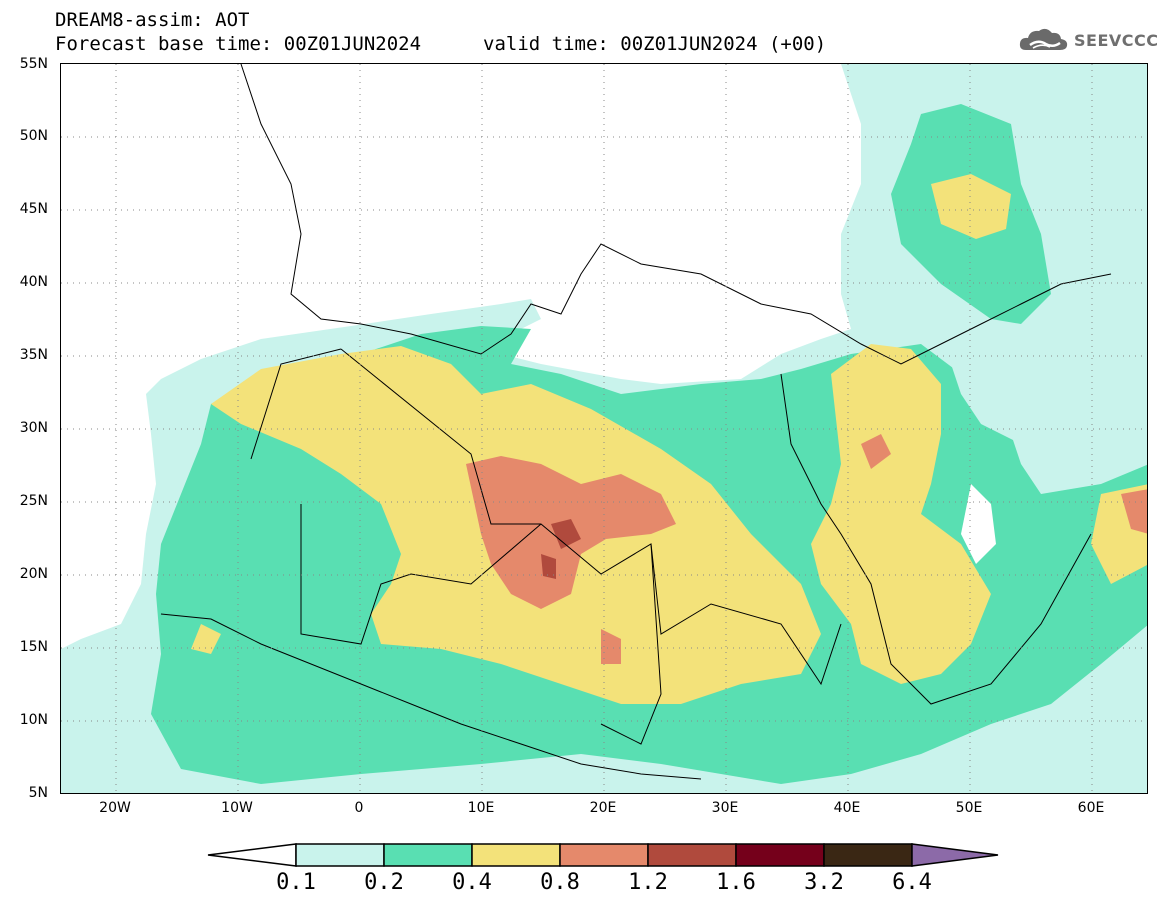 The image size is (1165, 905). Describe the element at coordinates (296, 882) in the screenshot. I see `colorbar-label-0.1: 0.1` at that location.